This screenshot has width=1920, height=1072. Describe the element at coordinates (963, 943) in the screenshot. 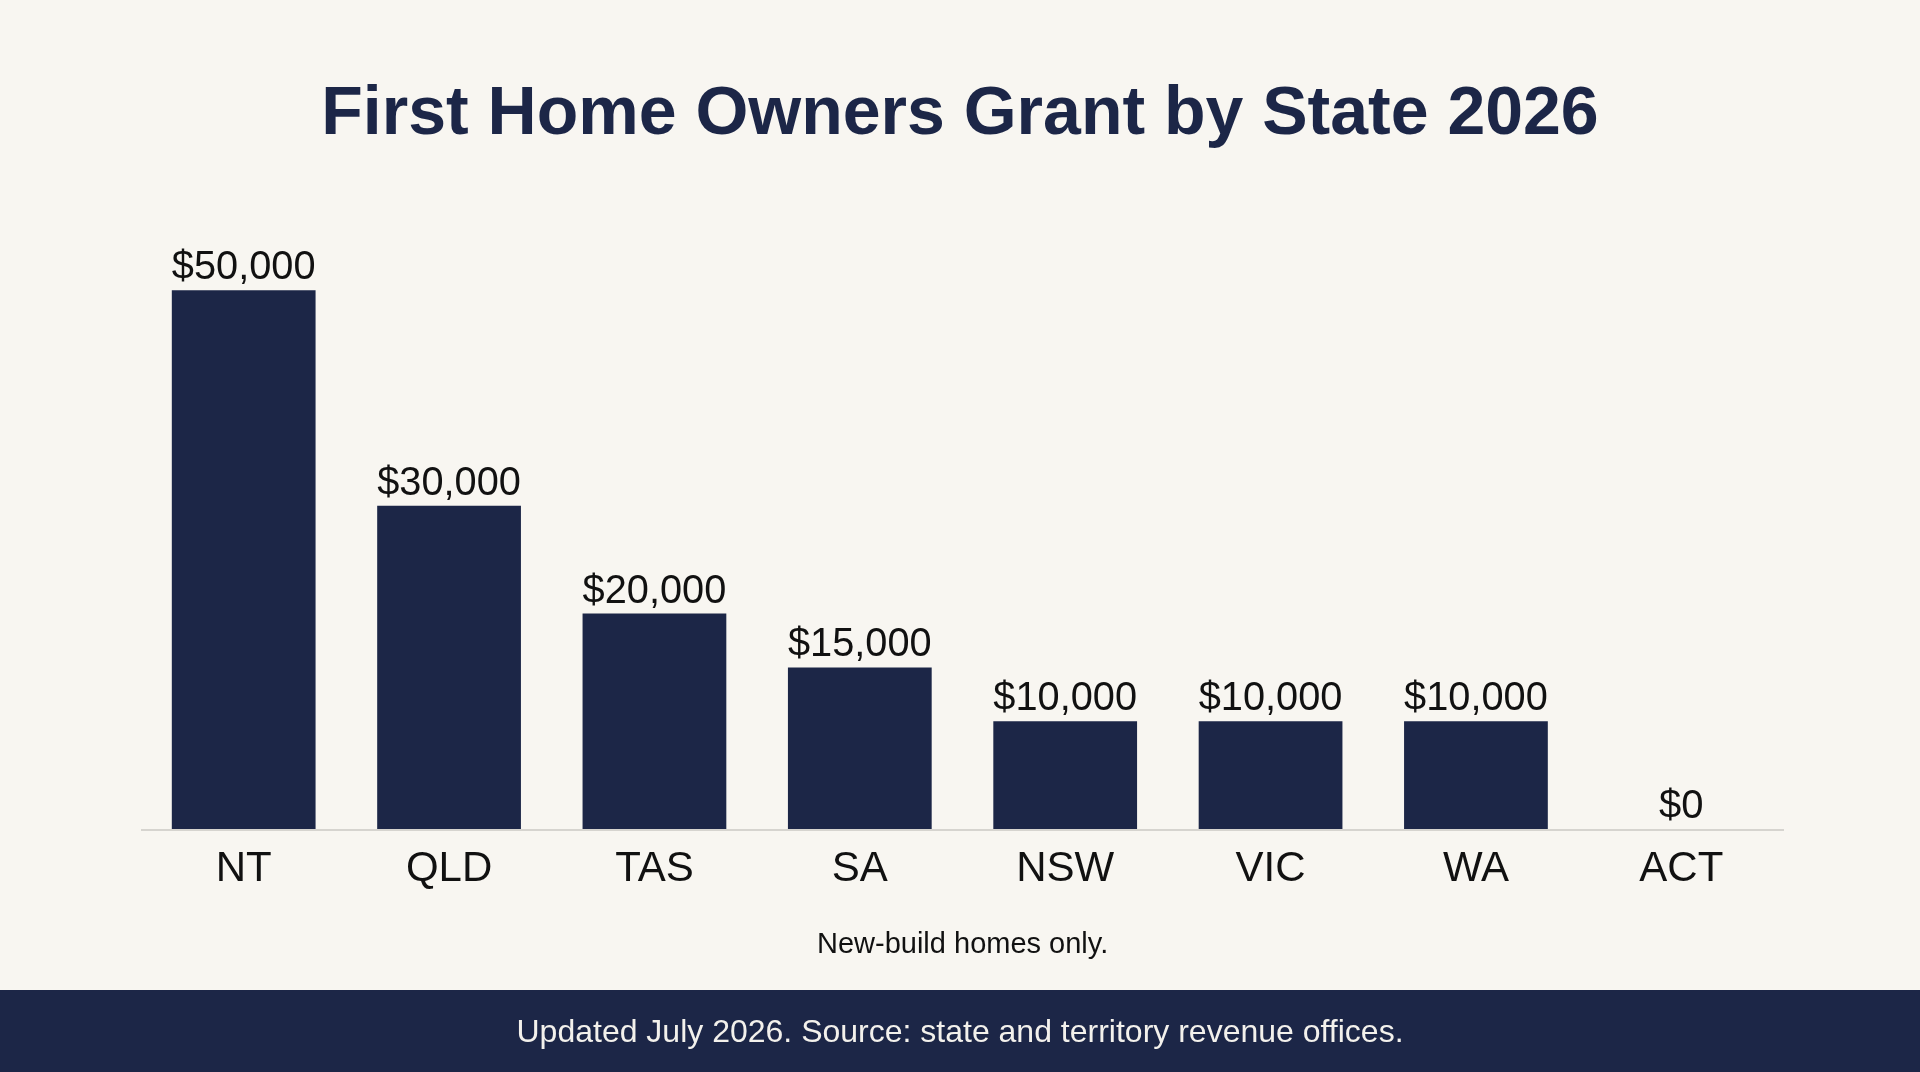

I see `text: New-build homes only.` at that location.